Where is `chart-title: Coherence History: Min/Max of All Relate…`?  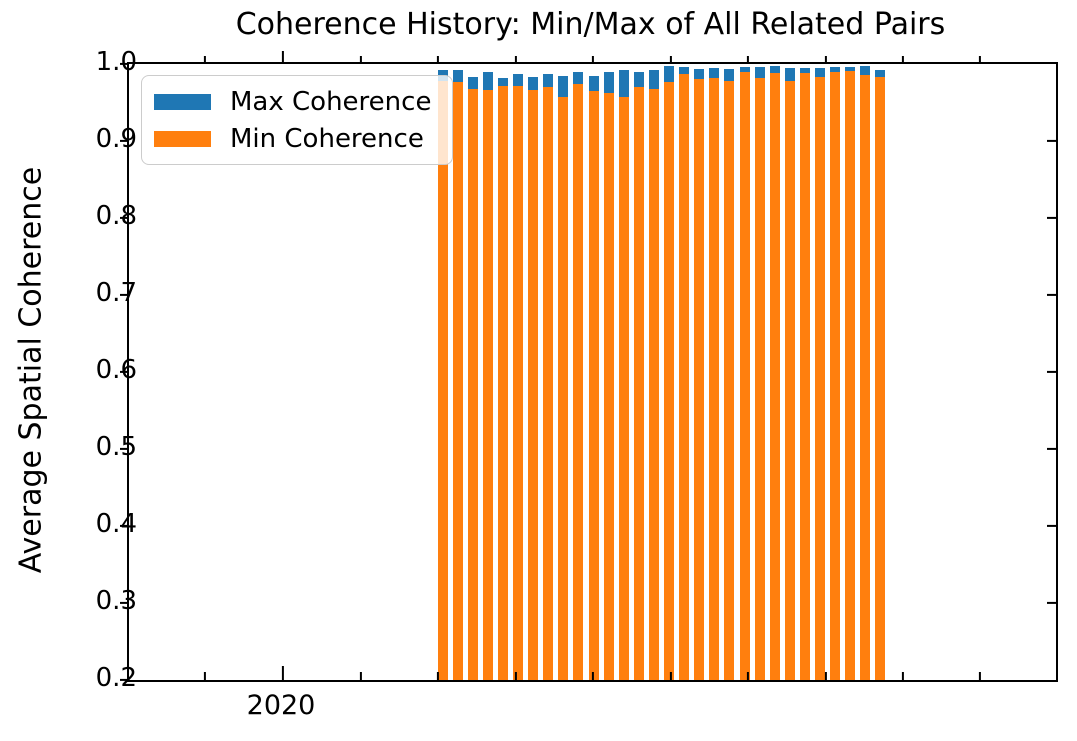
chart-title: Coherence History: Min/Max of All Relate… is located at coordinates (590, 24).